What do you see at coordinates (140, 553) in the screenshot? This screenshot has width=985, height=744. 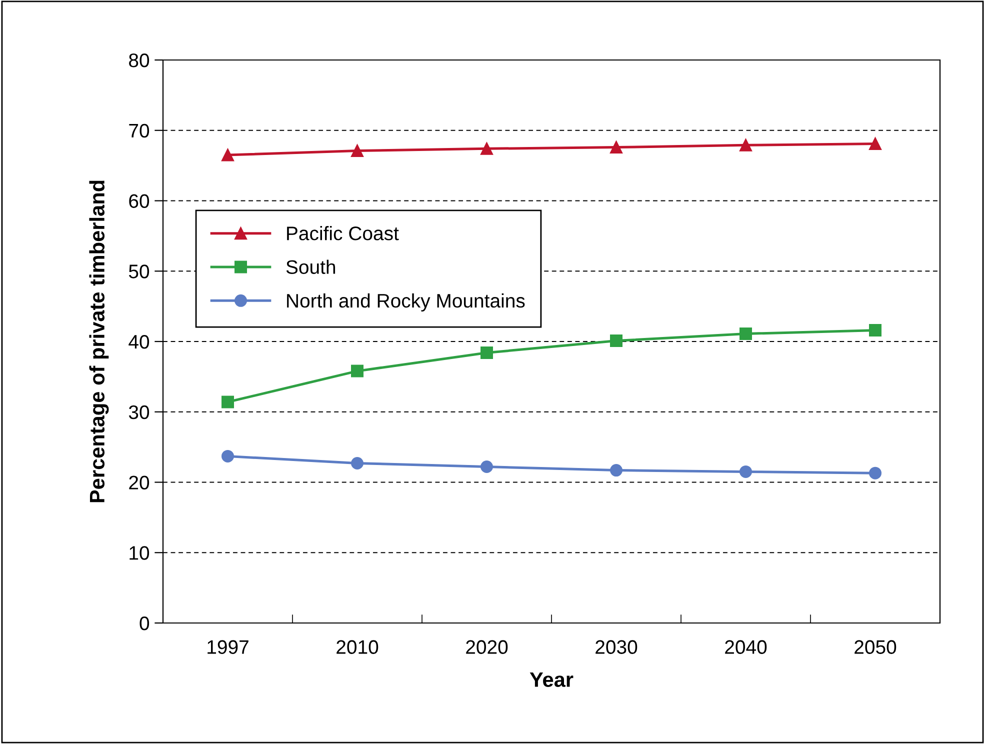 I see `y-tick-label: 10` at bounding box center [140, 553].